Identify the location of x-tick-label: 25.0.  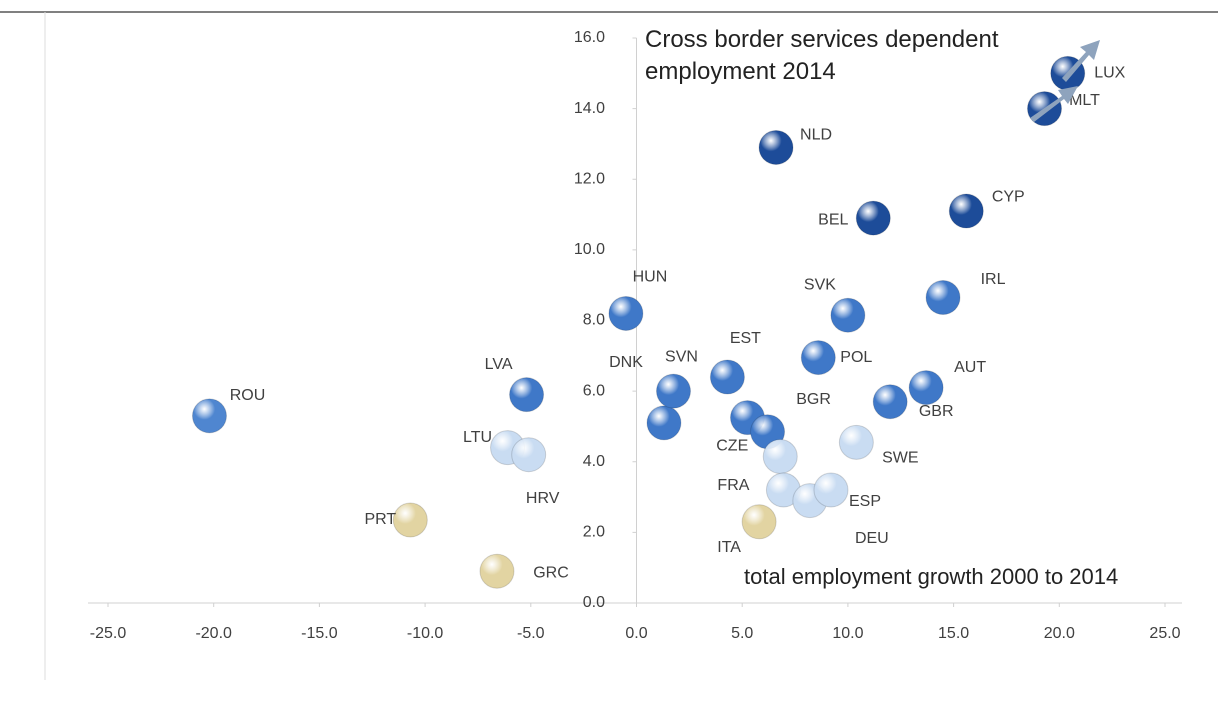
(1164, 633).